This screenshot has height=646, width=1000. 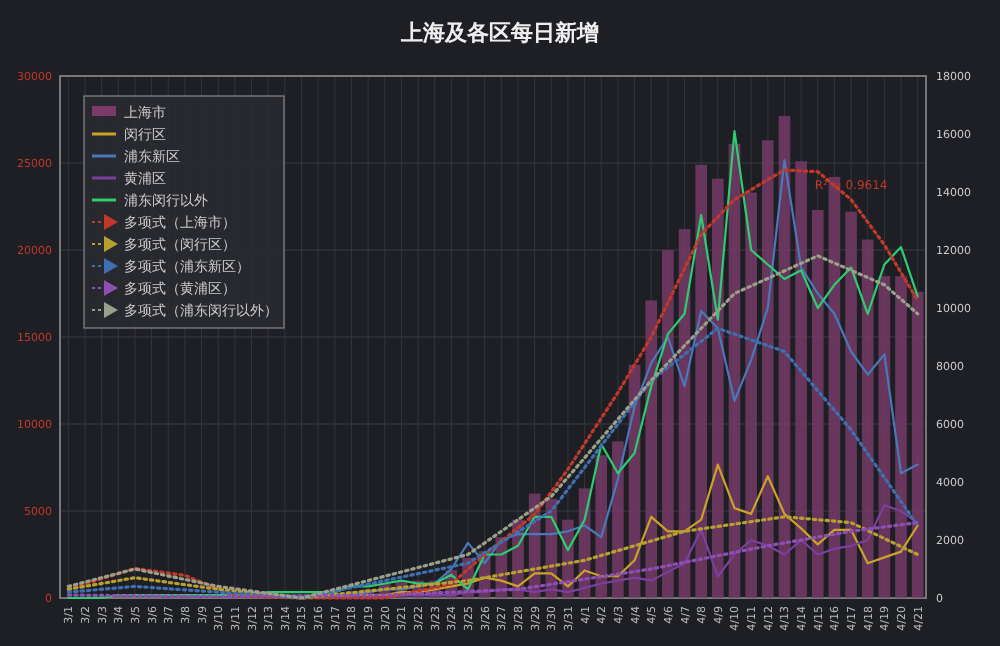 I want to click on chart-title: 上海及各区每日新增, so click(x=499, y=33).